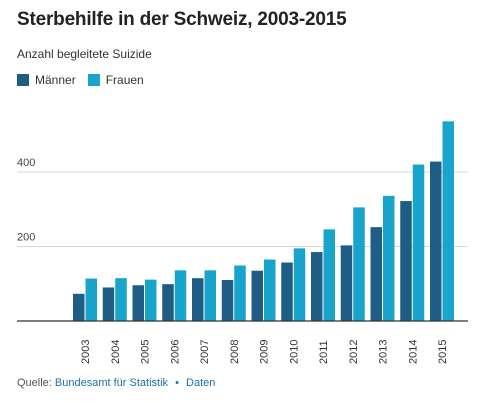 This screenshot has height=402, width=484. Describe the element at coordinates (26, 238) in the screenshot. I see `y-tick-label: 200` at that location.